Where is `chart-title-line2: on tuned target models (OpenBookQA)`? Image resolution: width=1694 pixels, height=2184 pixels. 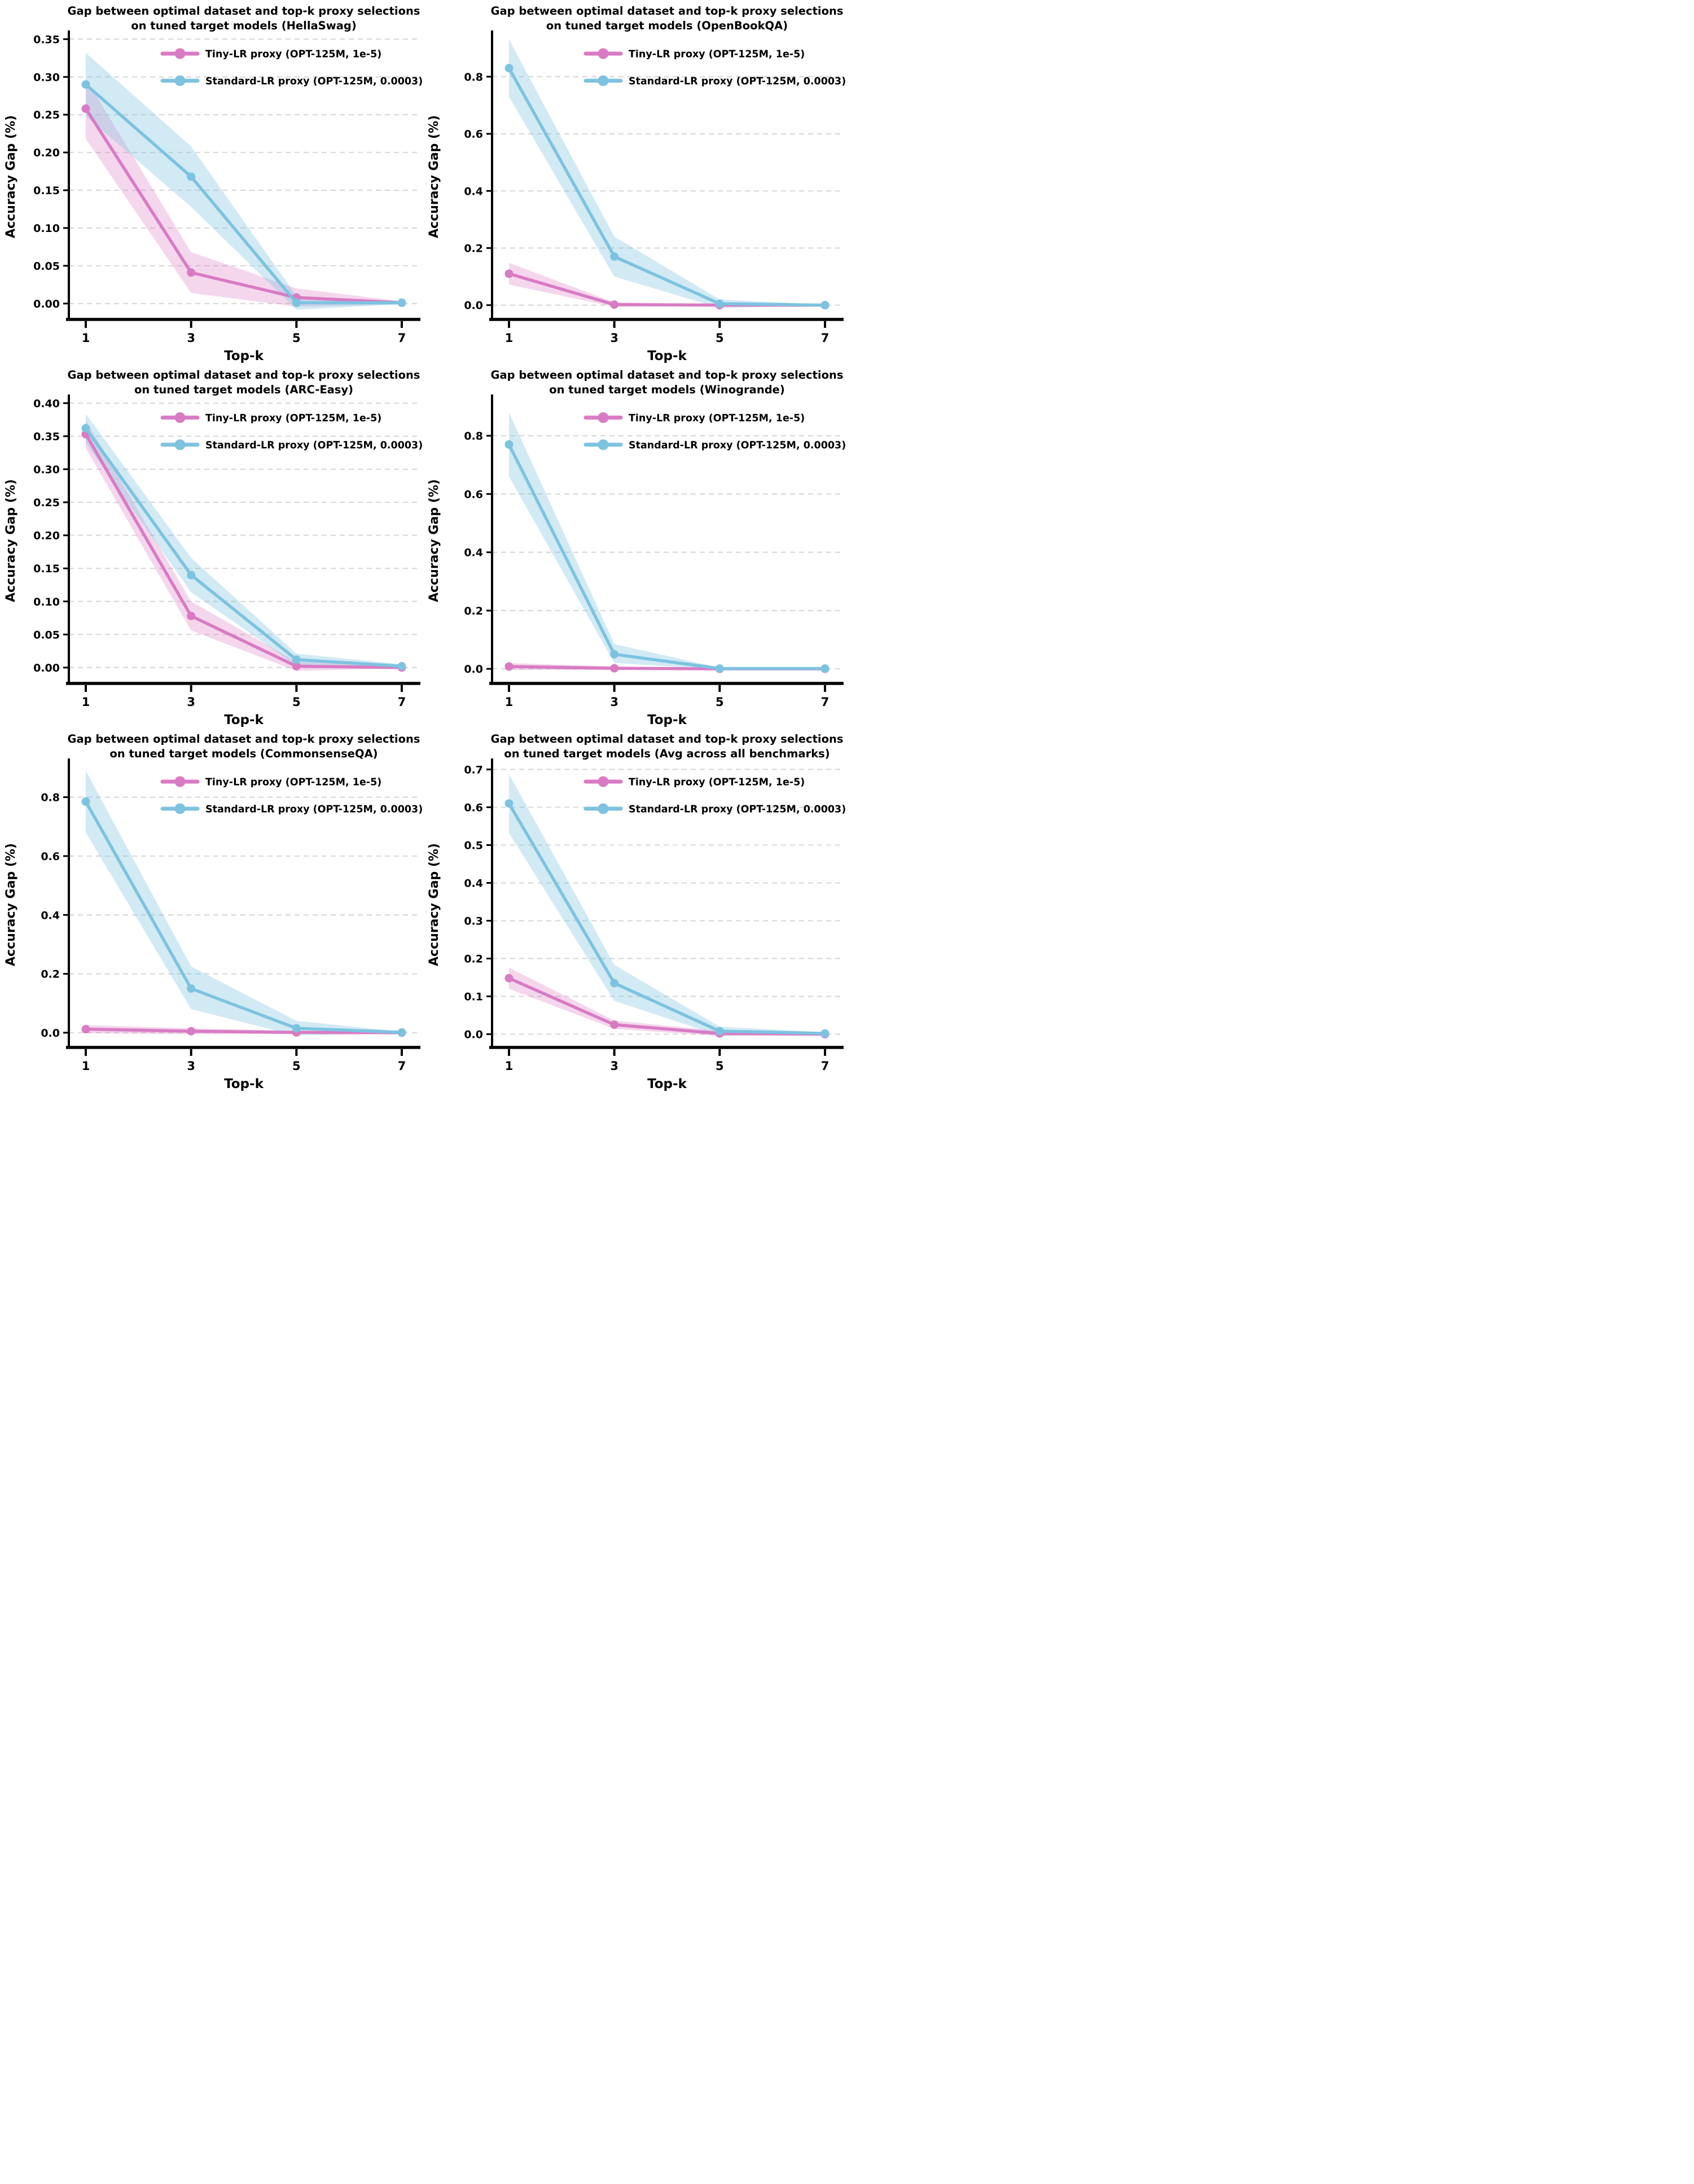 chart-title-line2: on tuned target models (OpenBookQA) is located at coordinates (667, 26).